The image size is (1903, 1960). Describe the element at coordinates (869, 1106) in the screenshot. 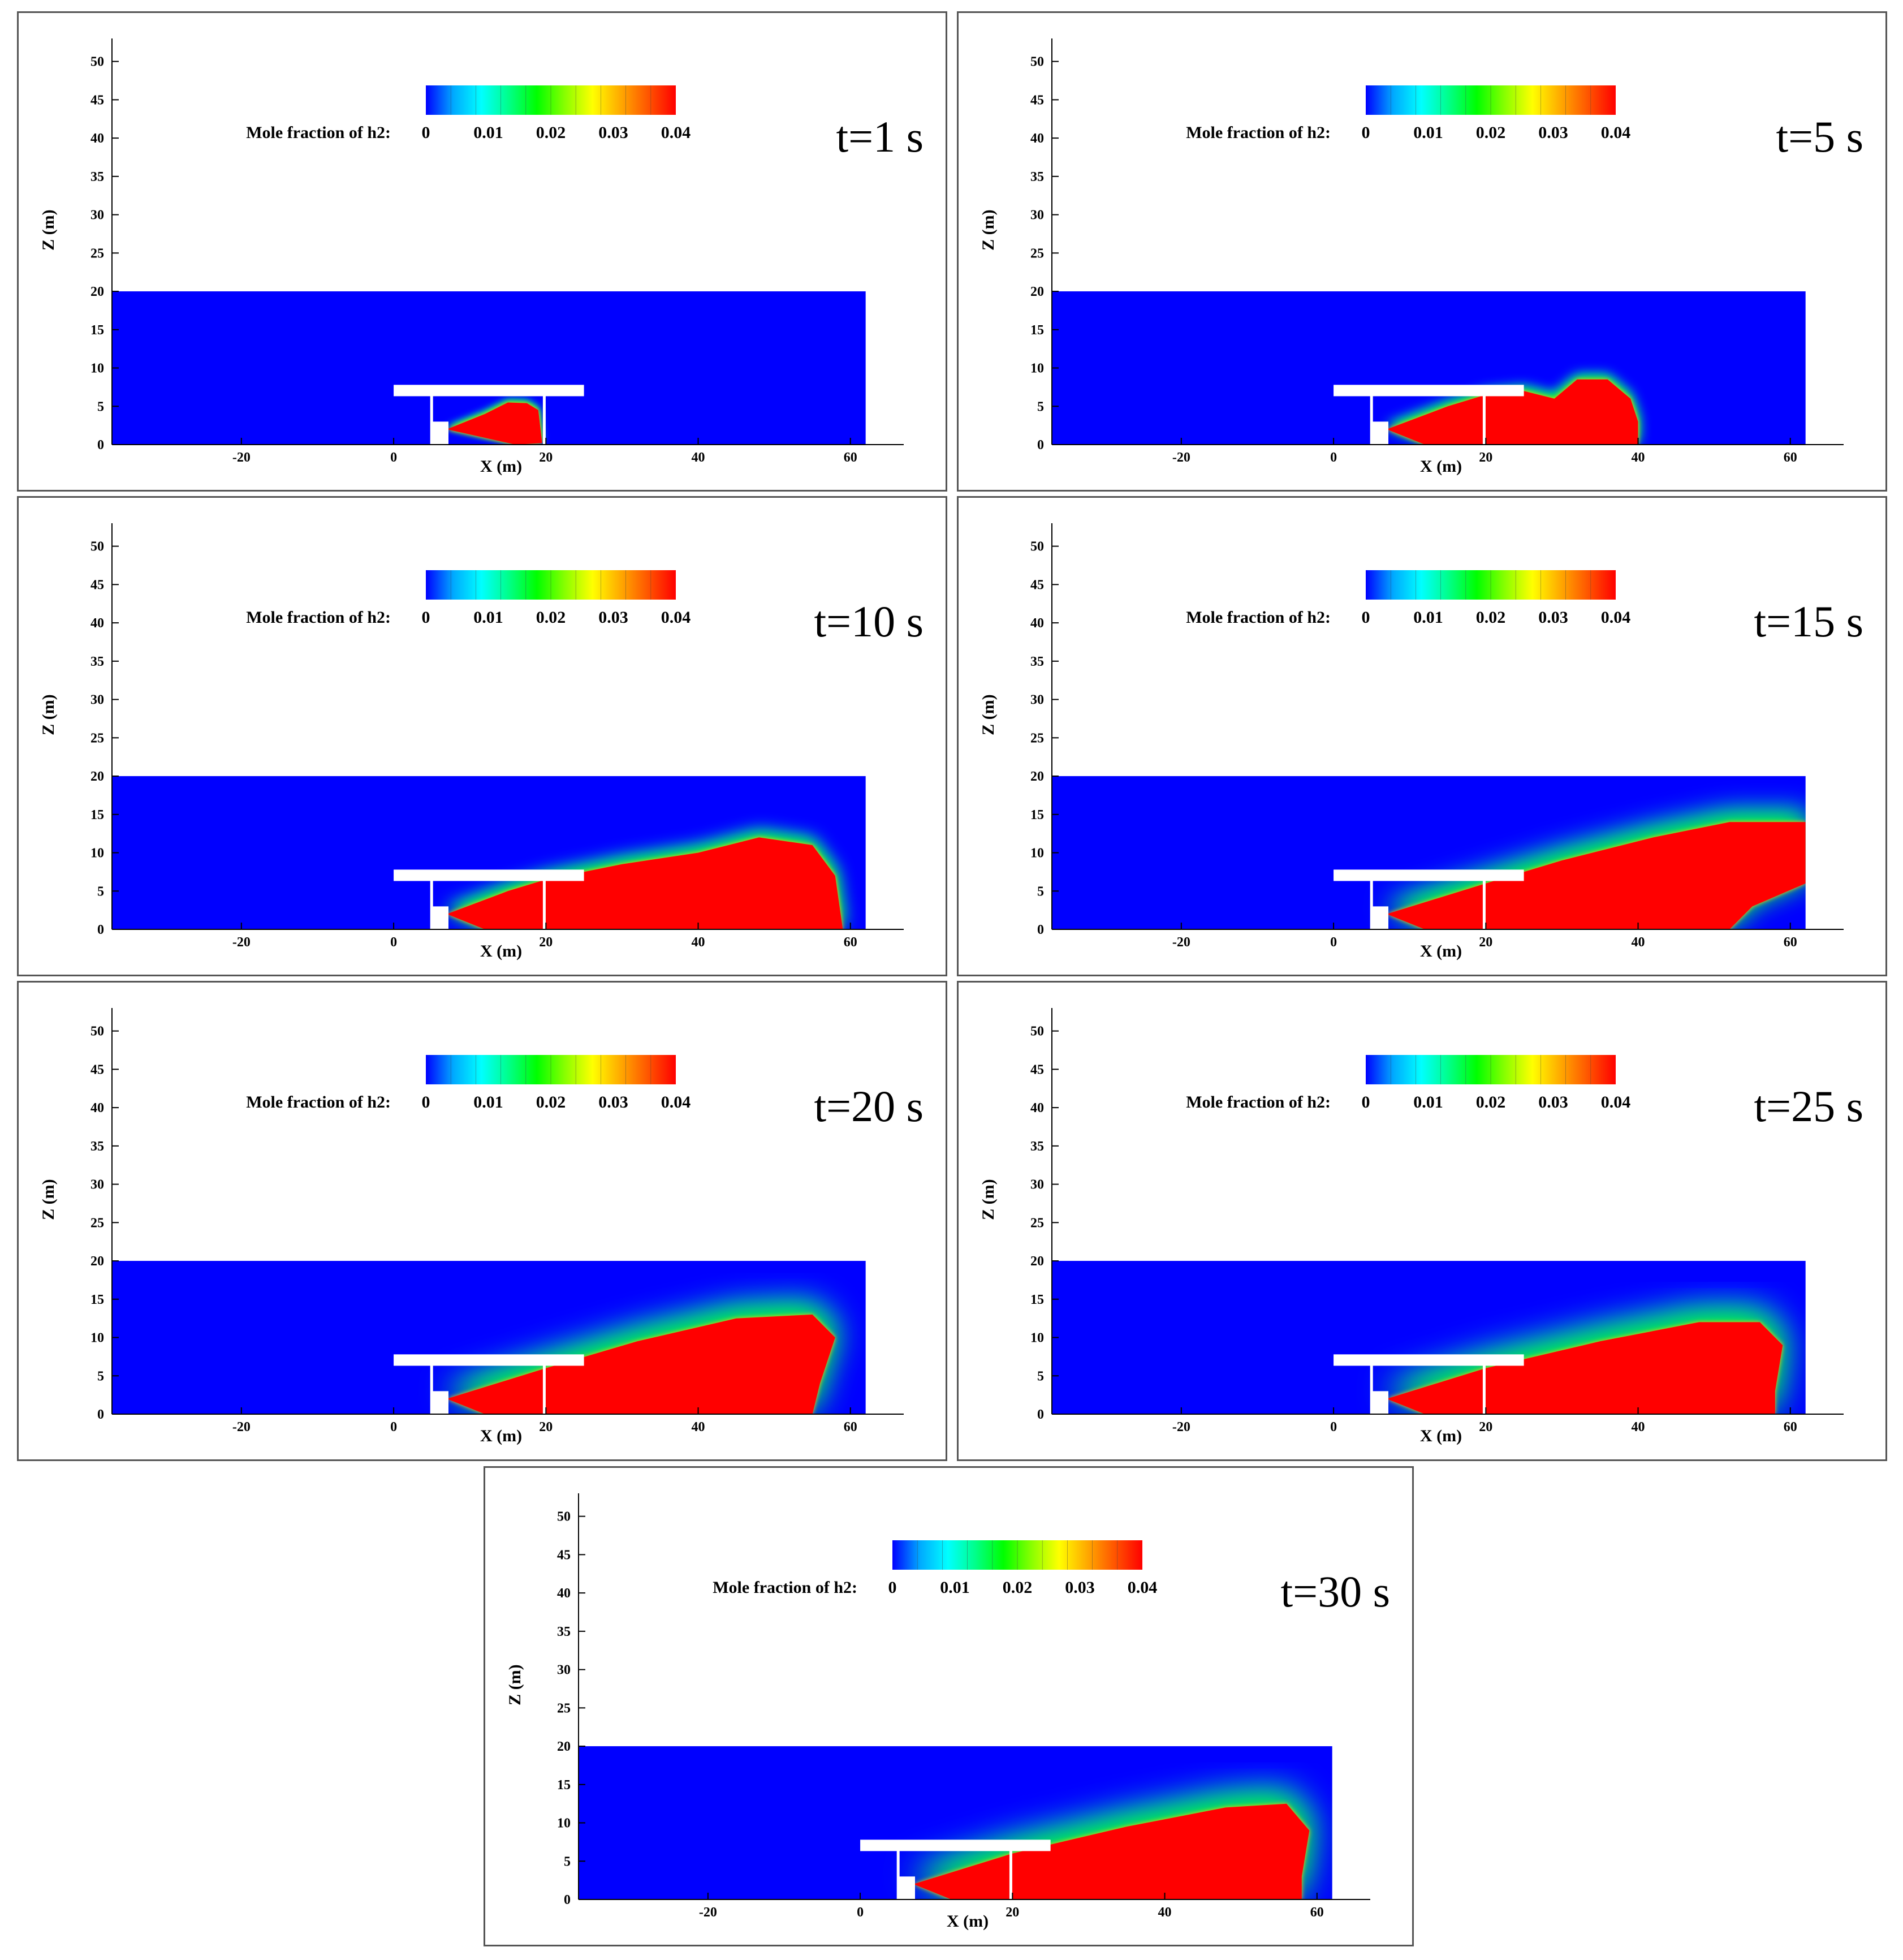

I see `time-title: t=20 s` at that location.